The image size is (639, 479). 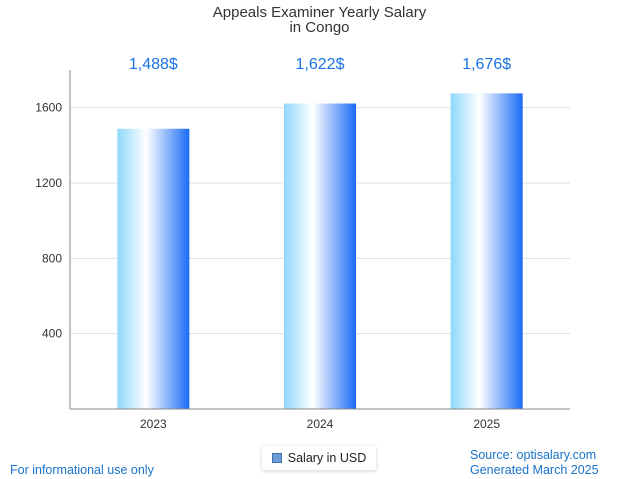 I want to click on generated-date: Generated March 2025, so click(x=534, y=470).